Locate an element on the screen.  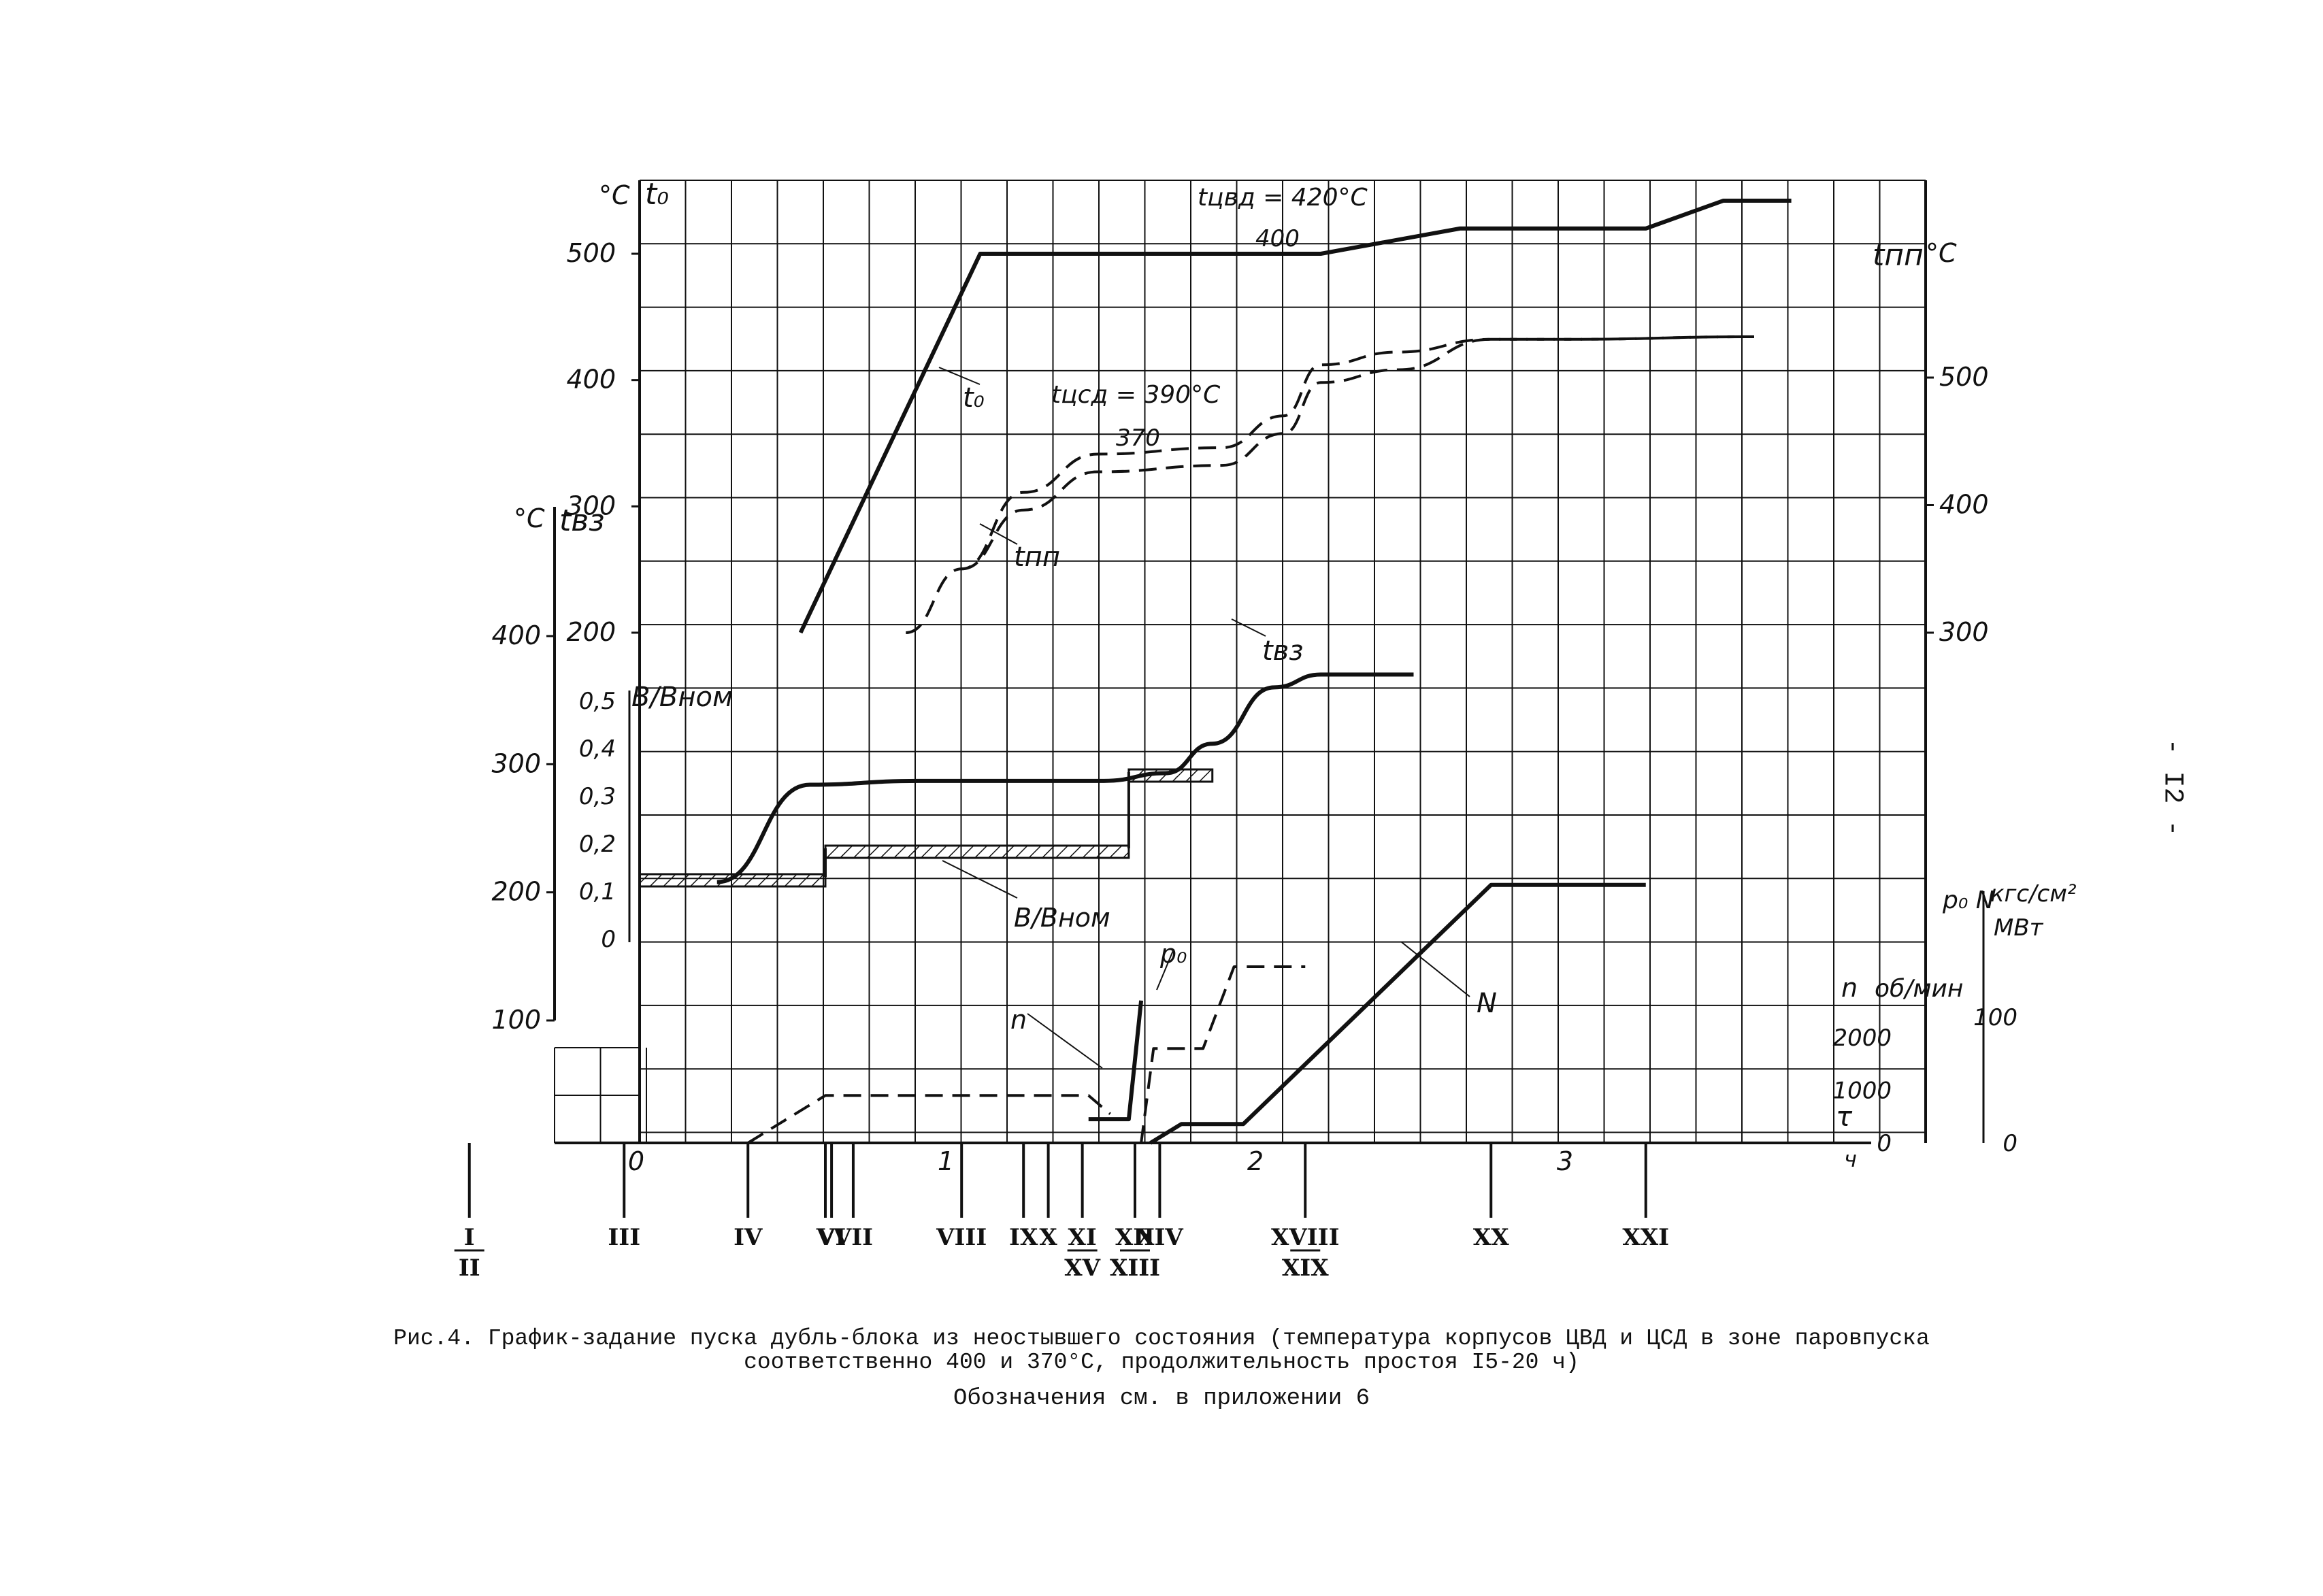
event-label: XX is located at coordinates (1491, 1237).